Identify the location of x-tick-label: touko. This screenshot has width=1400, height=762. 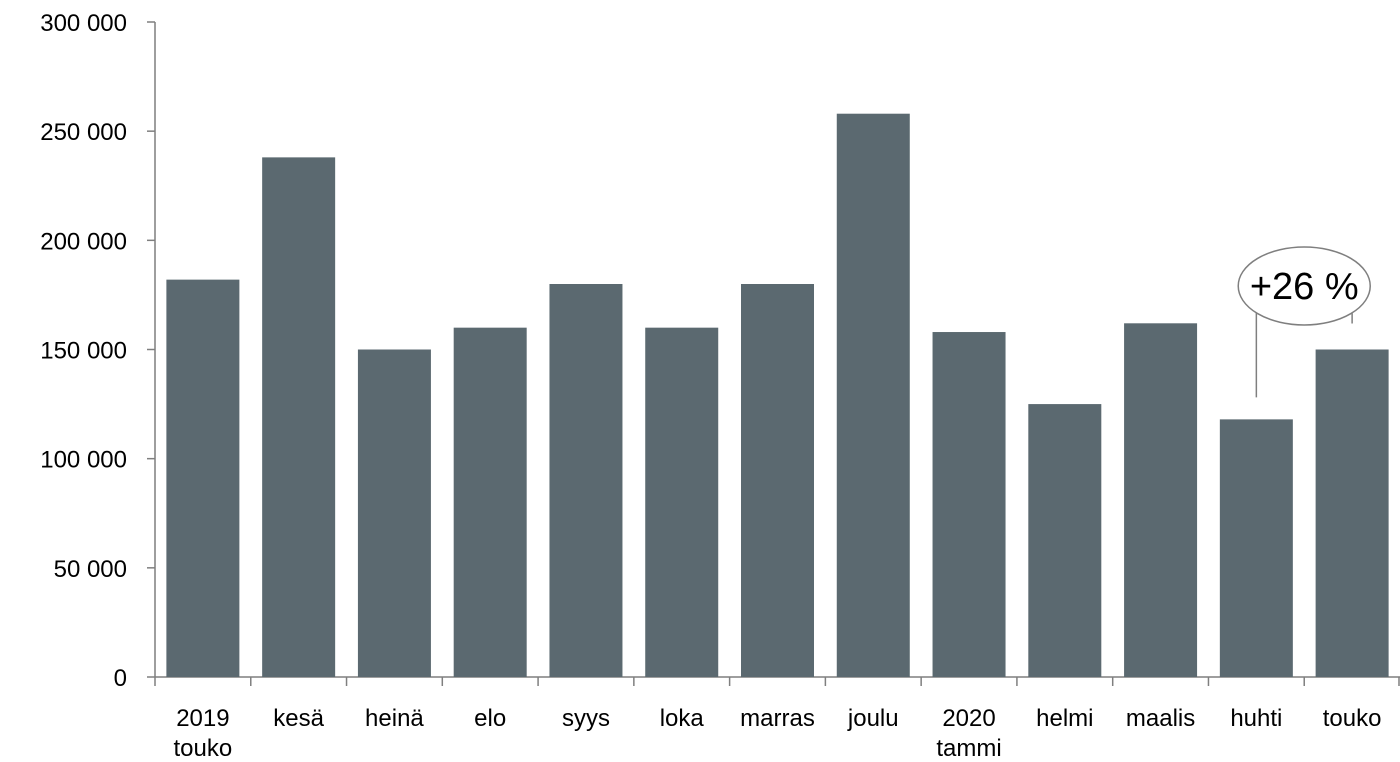
(1352, 718).